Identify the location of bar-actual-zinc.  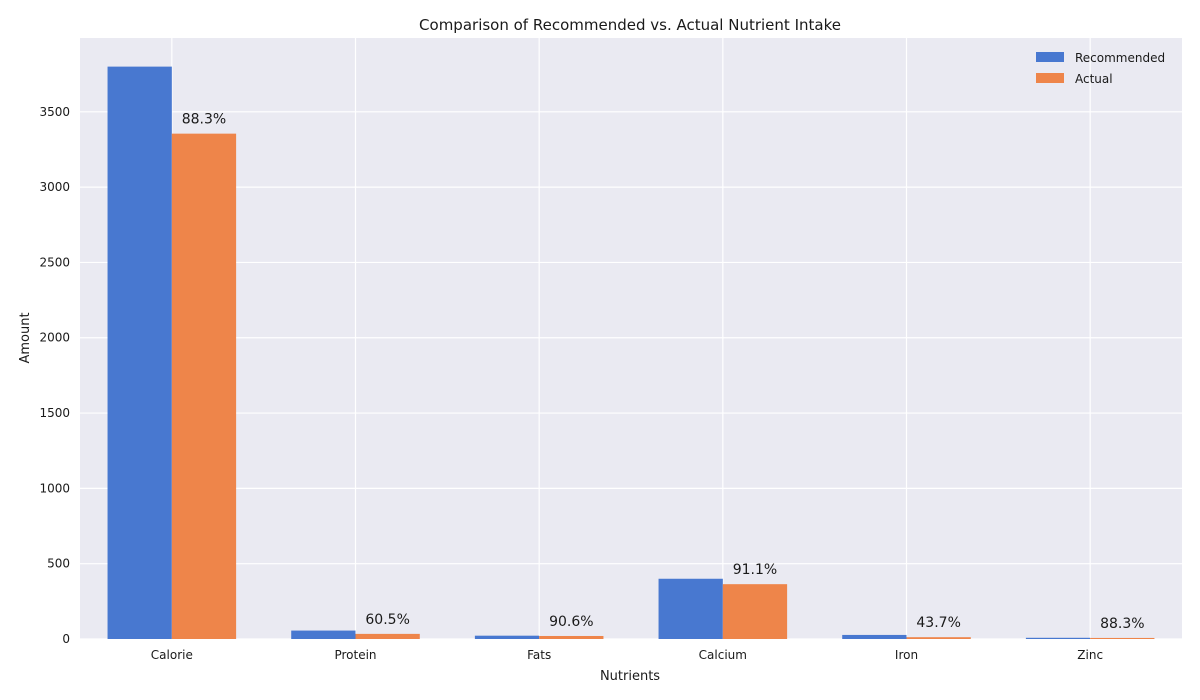
(1122, 638).